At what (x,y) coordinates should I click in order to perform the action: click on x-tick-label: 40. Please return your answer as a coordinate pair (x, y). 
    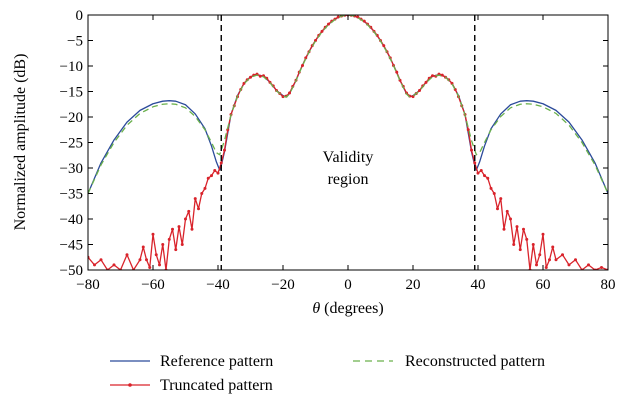
    Looking at the image, I should click on (478, 285).